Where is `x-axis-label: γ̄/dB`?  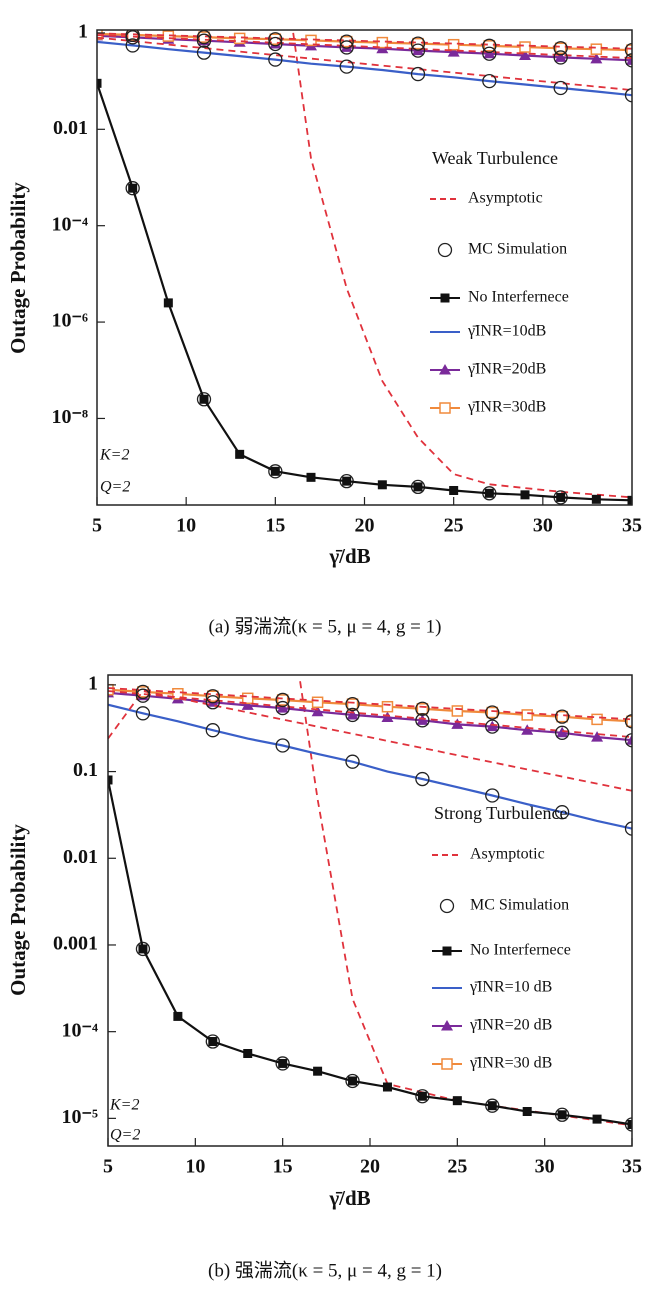
x-axis-label: γ̄/dB is located at coordinates (349, 1198).